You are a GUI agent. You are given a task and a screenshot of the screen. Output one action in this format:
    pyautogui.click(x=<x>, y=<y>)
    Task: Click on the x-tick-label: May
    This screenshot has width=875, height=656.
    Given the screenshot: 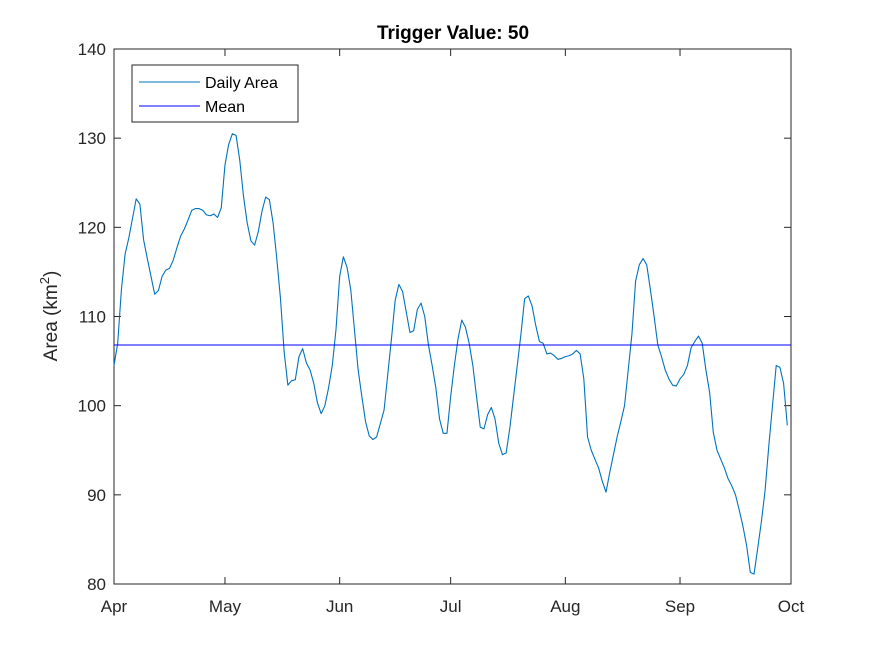 What is the action you would take?
    pyautogui.click(x=225, y=606)
    